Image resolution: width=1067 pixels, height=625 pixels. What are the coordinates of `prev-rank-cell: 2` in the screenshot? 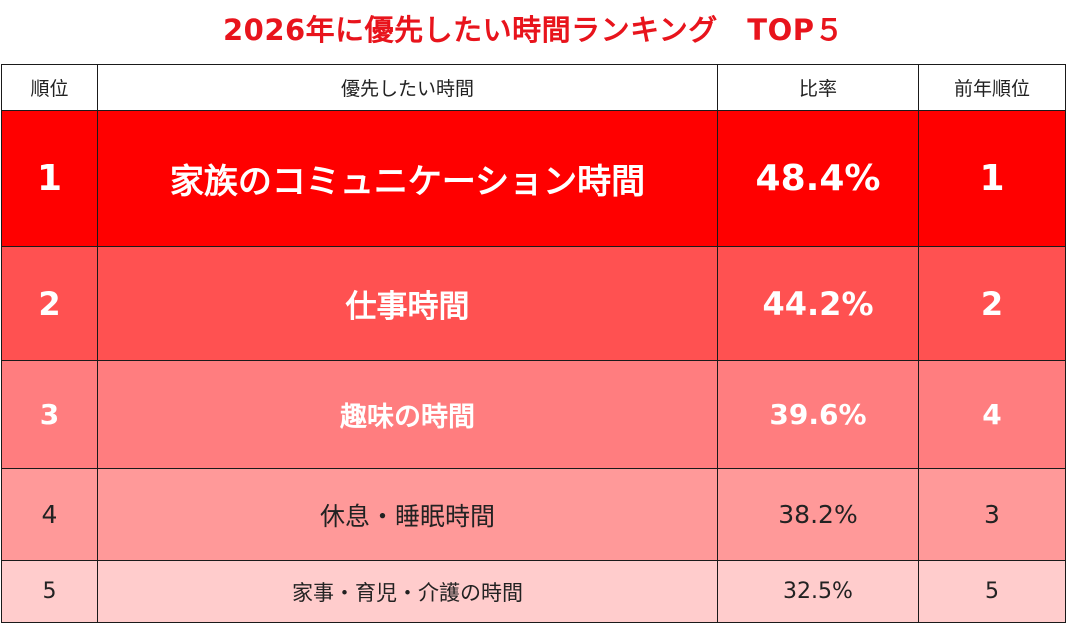 It's located at (992, 303).